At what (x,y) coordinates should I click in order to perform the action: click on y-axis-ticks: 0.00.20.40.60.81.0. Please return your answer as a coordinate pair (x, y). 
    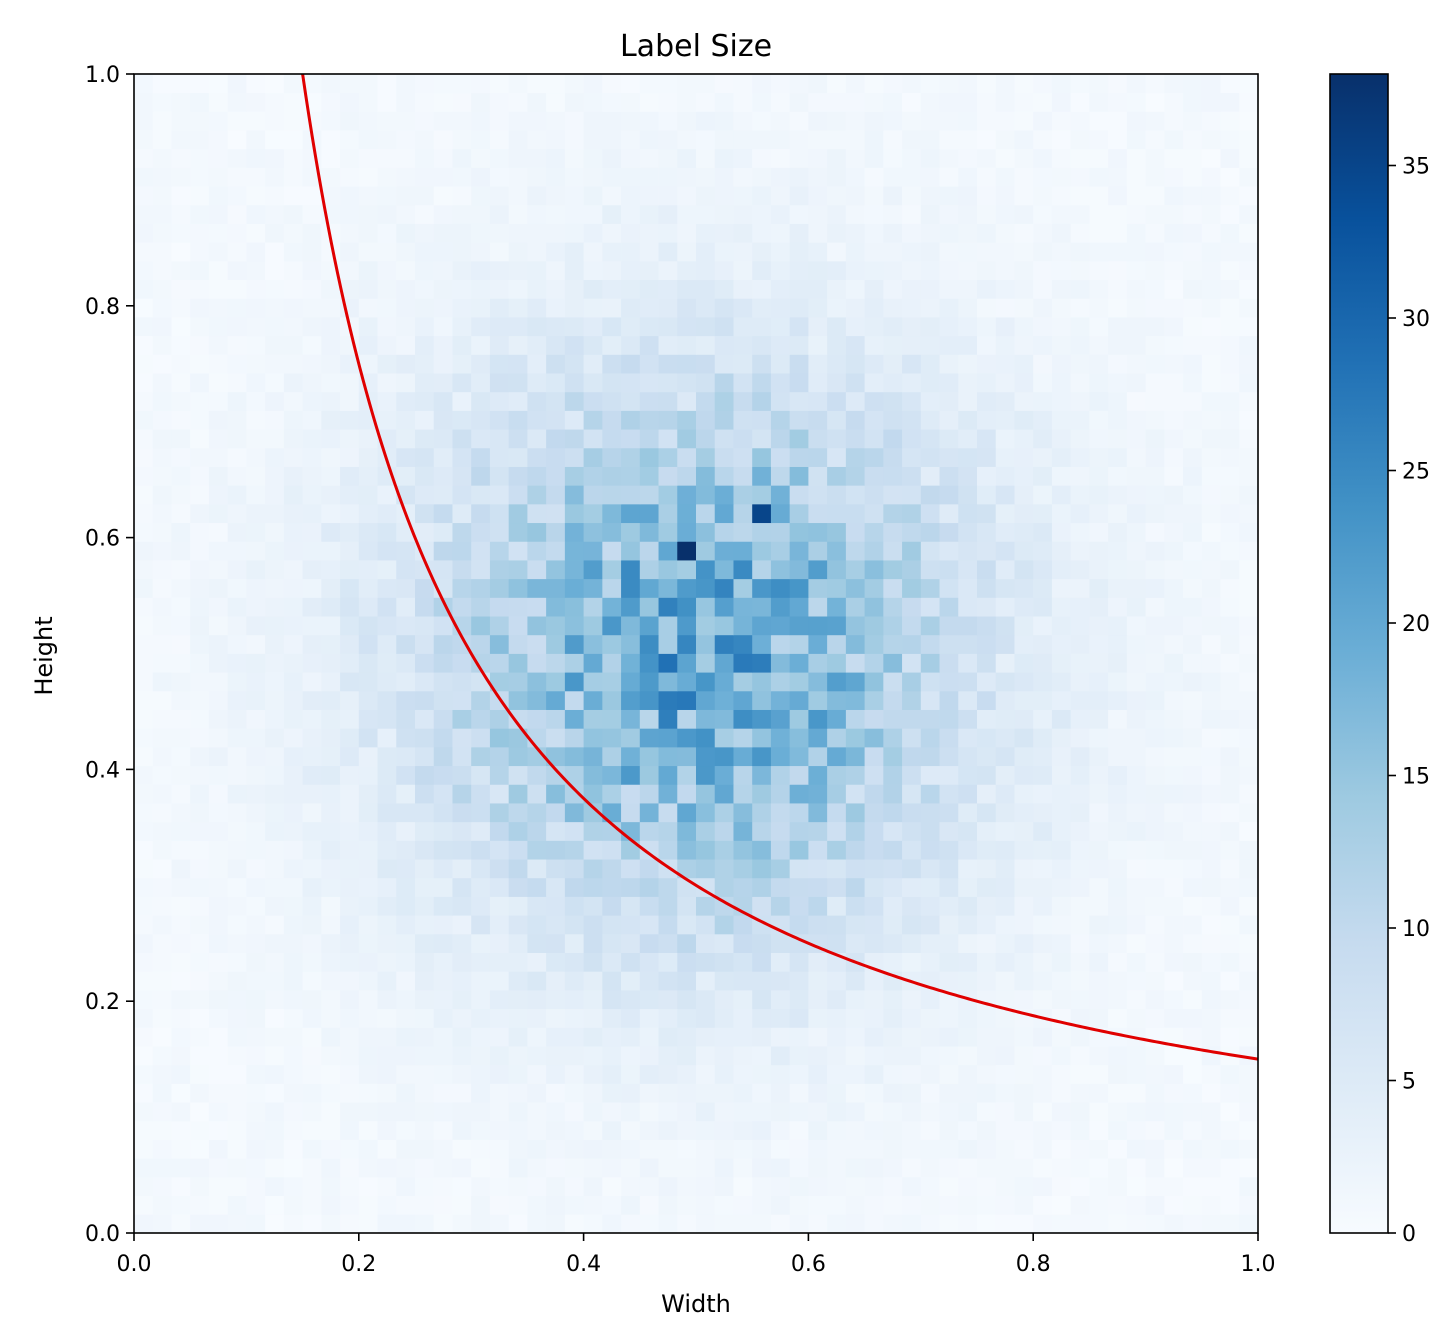
    Looking at the image, I should click on (109, 655).